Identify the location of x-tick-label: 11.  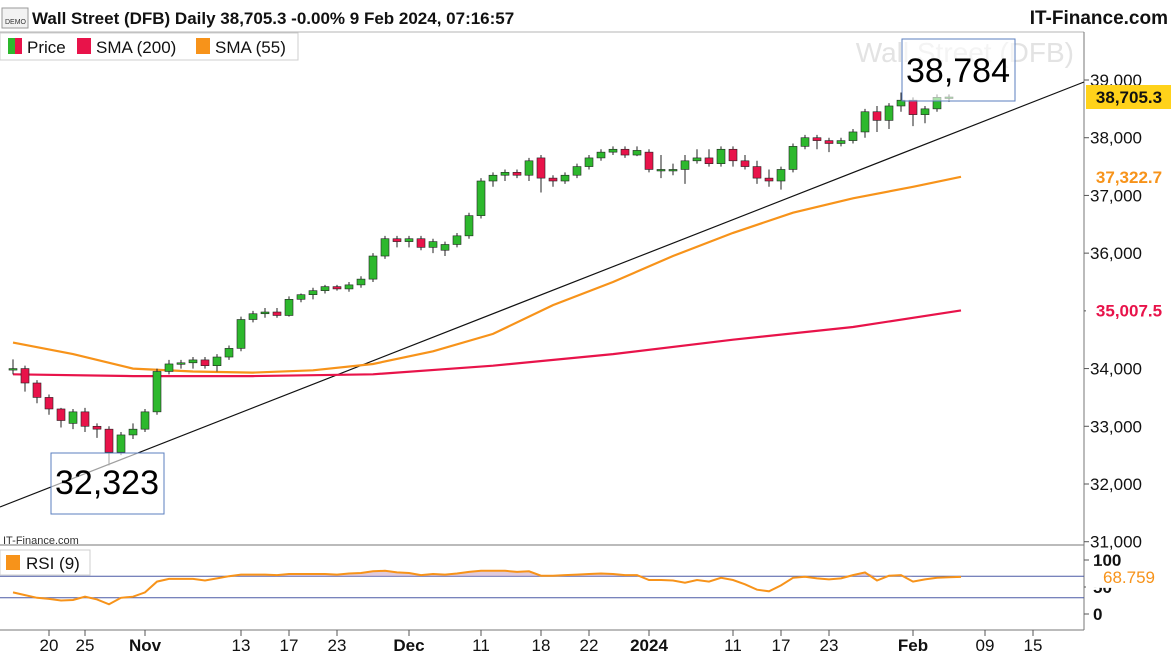
(481, 645).